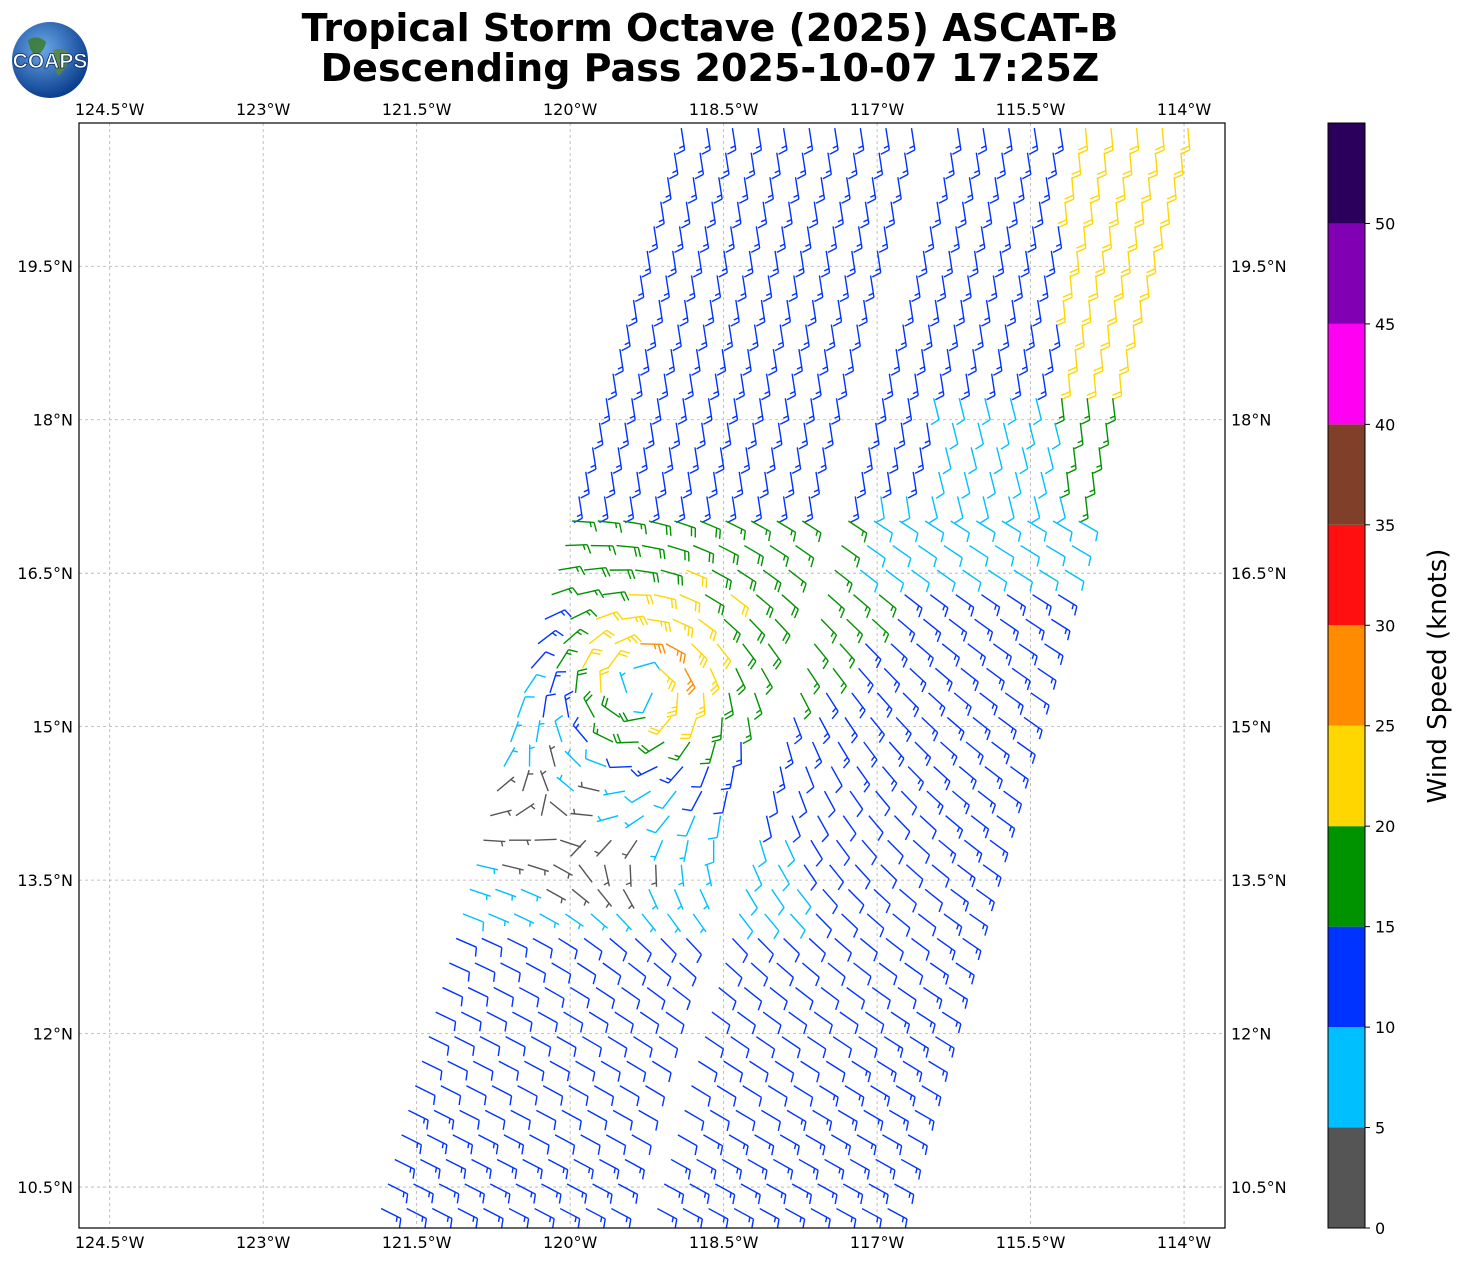  What do you see at coordinates (1385, 625) in the screenshot?
I see `colorbar-tick-label: 30` at bounding box center [1385, 625].